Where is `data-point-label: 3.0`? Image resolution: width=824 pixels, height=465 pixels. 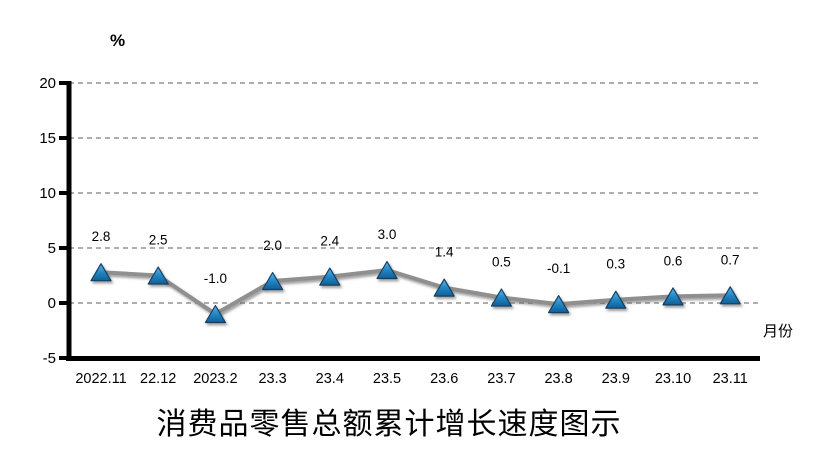 data-point-label: 3.0 is located at coordinates (387, 234).